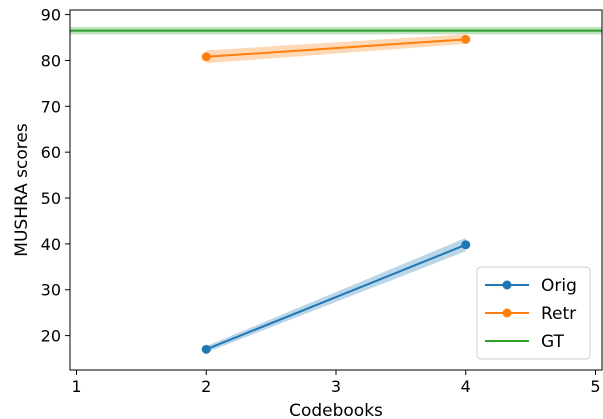 The image size is (603, 419). I want to click on x-axis-label: Codebooks, so click(336, 410).